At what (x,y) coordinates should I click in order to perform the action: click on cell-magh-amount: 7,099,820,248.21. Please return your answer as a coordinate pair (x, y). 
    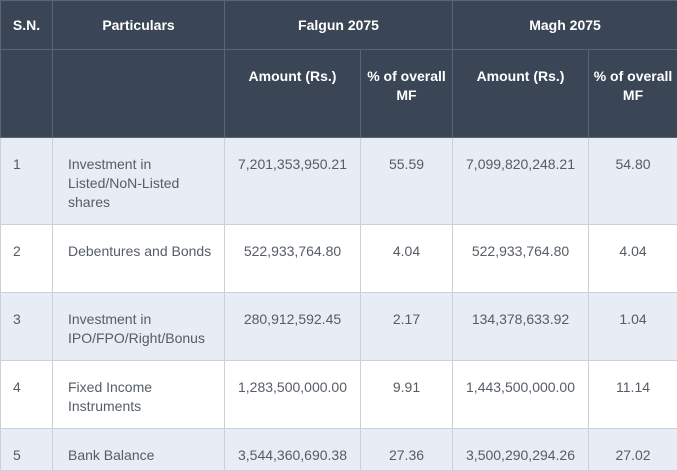
    Looking at the image, I should click on (521, 181).